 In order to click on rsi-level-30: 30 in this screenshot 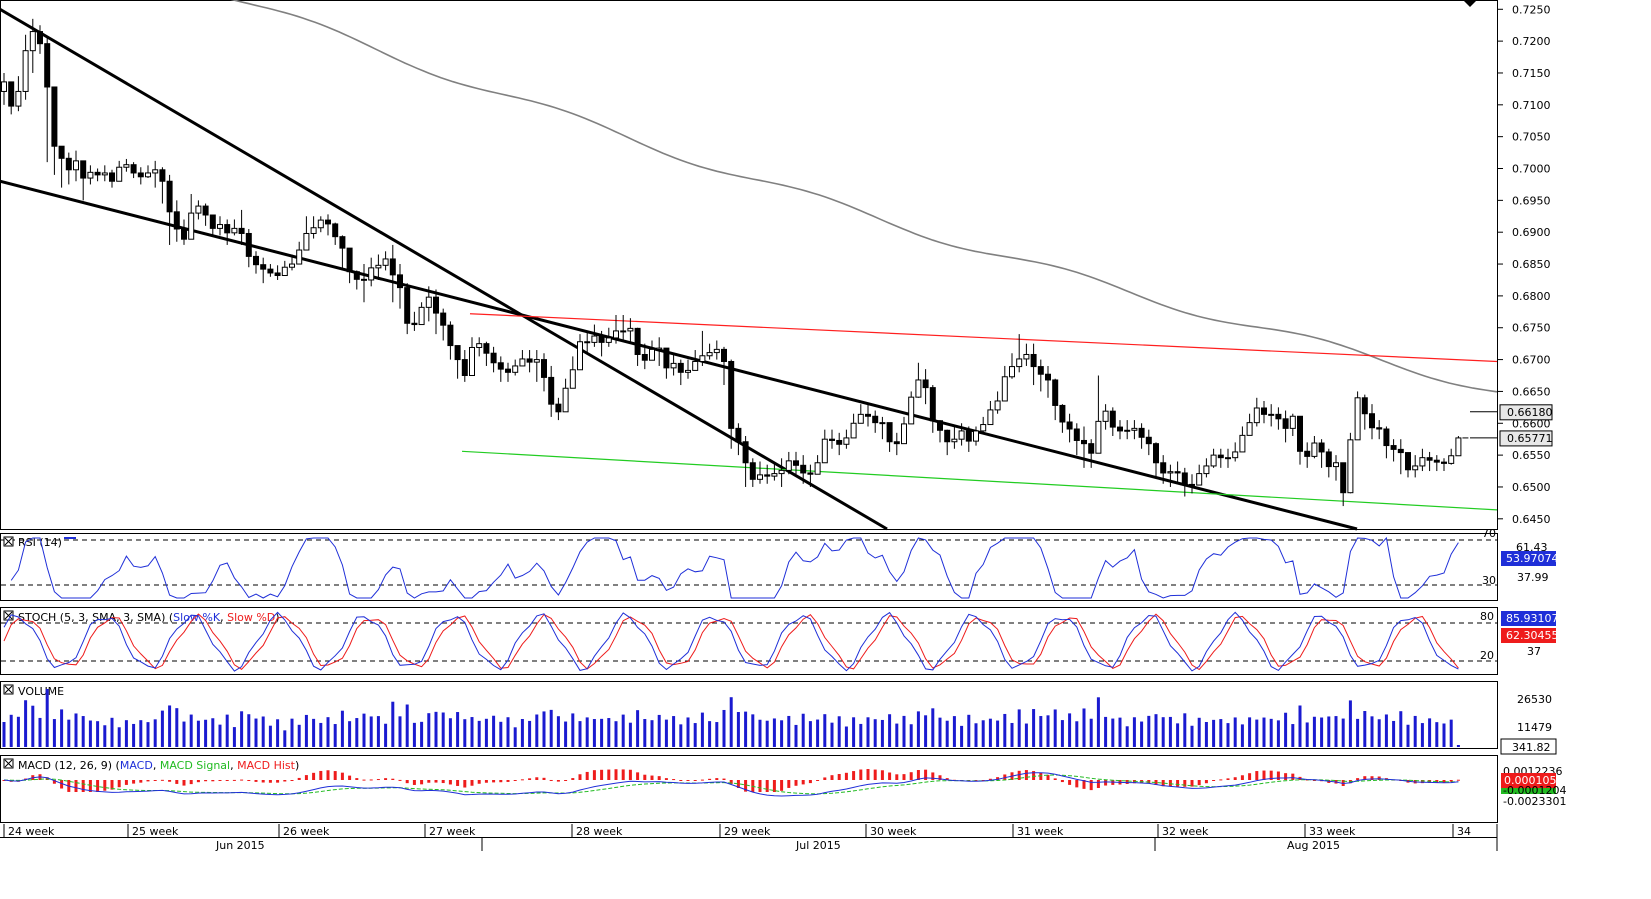, I will do `click(1489, 580)`.